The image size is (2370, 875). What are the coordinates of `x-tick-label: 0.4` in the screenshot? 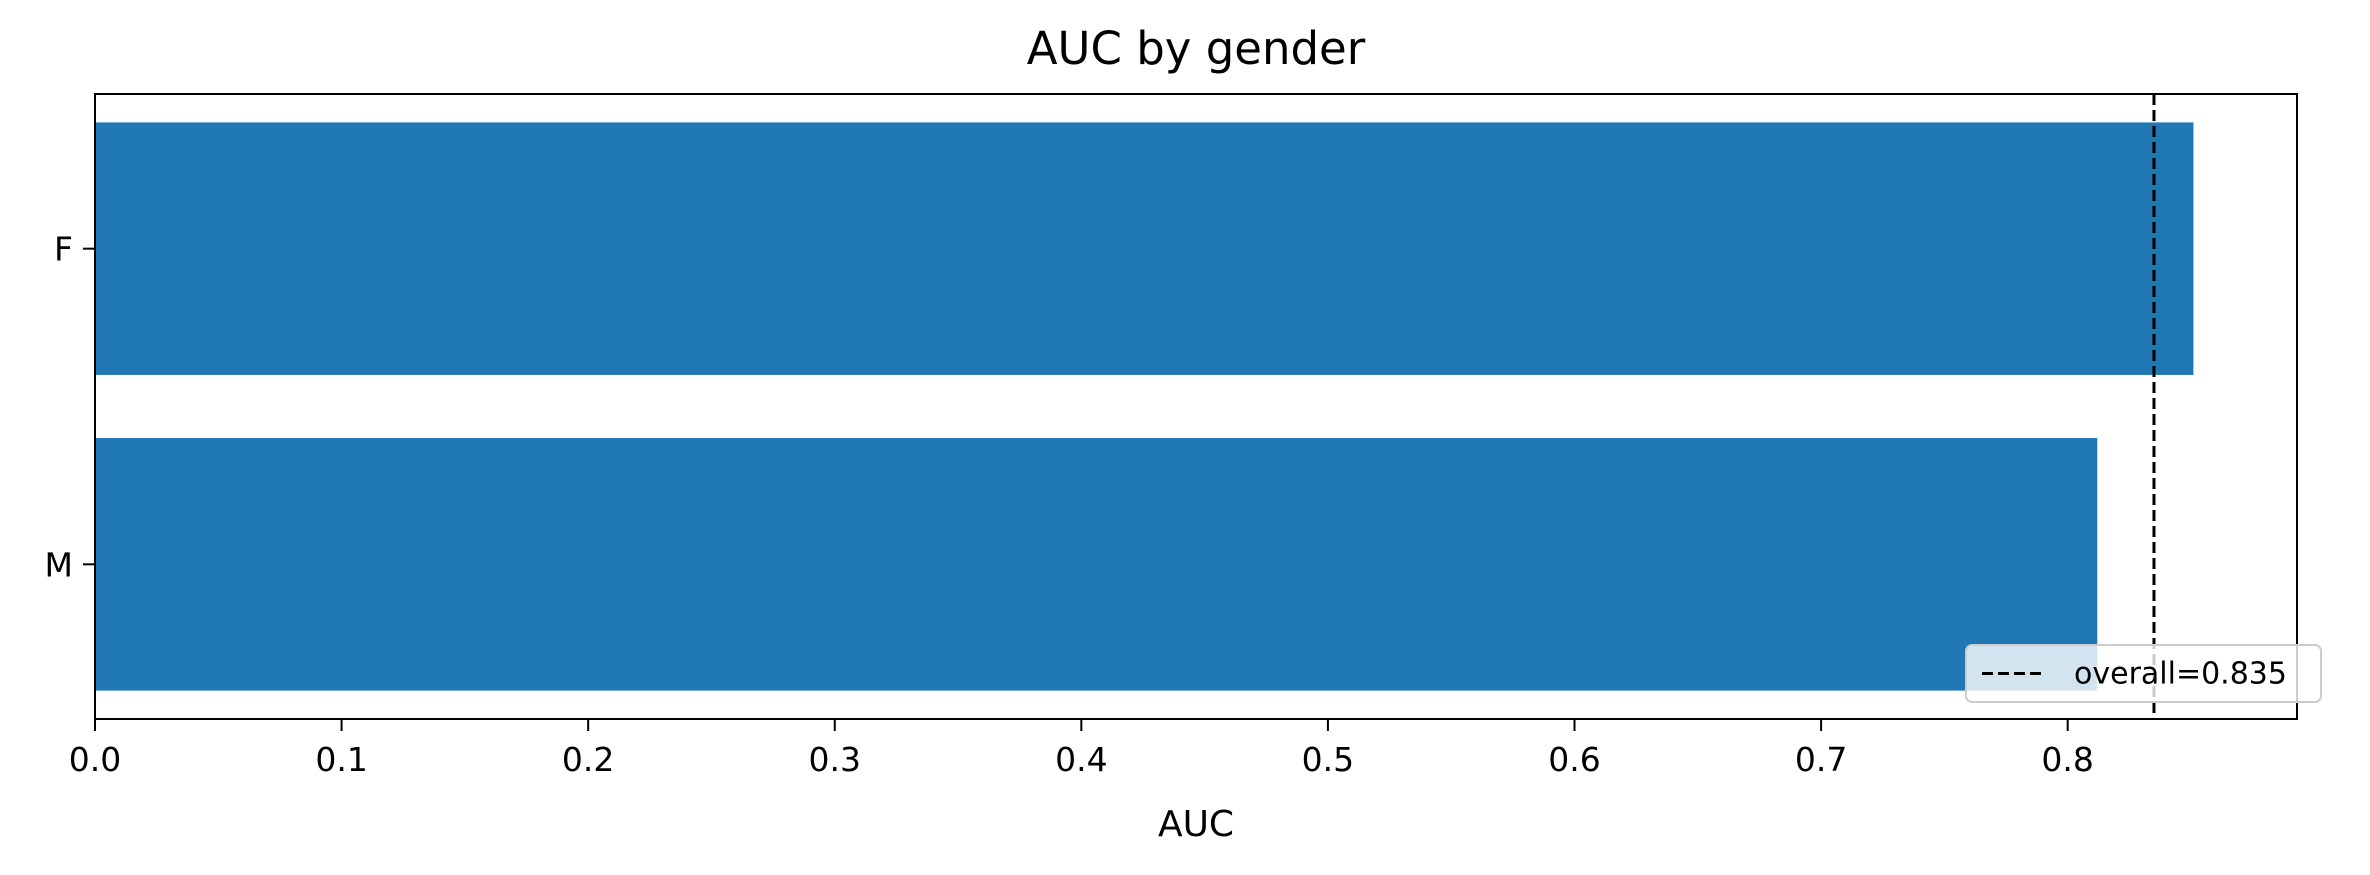 It's located at (1081, 759).